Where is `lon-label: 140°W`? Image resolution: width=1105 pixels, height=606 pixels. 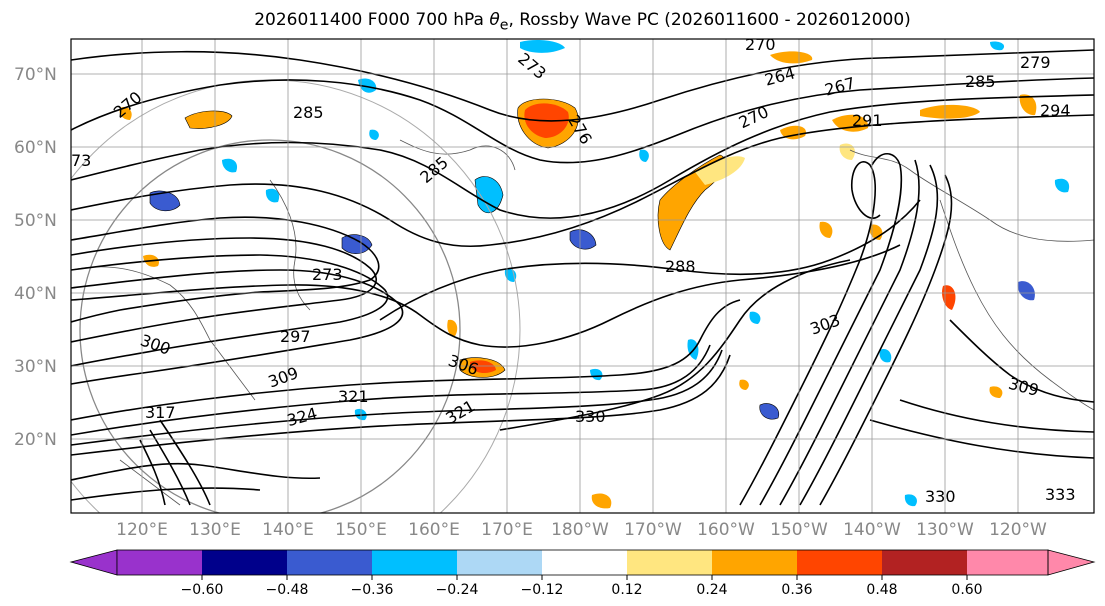
lon-label: 140°W is located at coordinates (872, 530).